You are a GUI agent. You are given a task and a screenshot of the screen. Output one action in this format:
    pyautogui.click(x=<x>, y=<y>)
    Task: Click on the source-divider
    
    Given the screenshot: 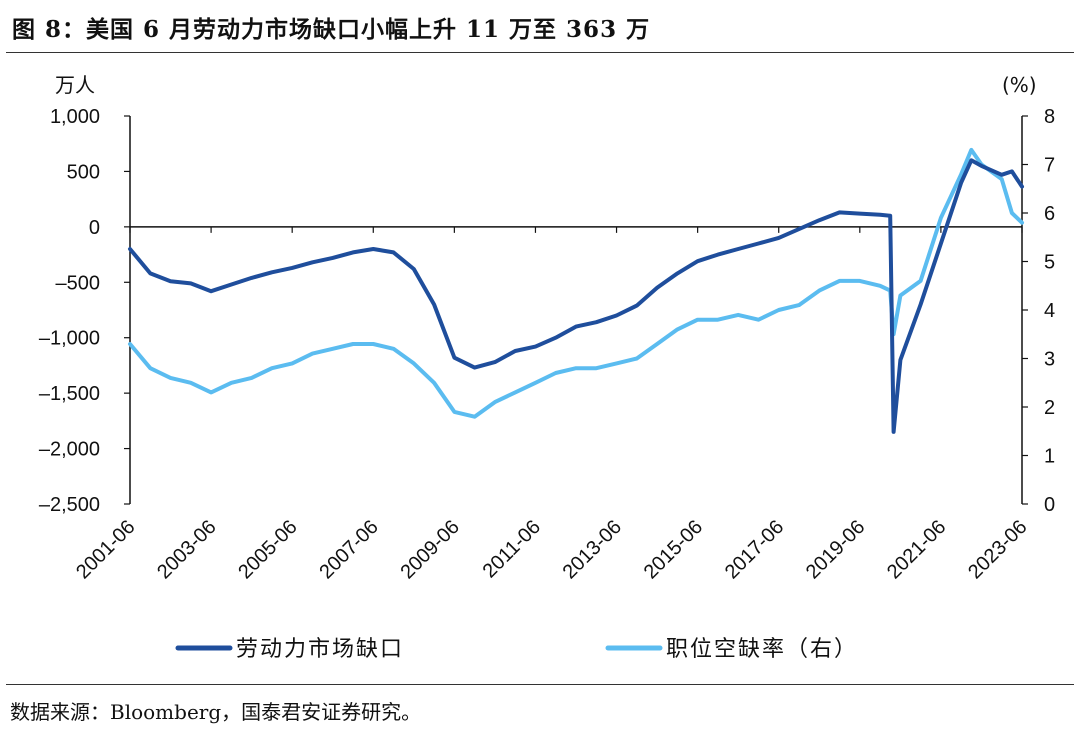 What is the action you would take?
    pyautogui.click(x=540, y=684)
    